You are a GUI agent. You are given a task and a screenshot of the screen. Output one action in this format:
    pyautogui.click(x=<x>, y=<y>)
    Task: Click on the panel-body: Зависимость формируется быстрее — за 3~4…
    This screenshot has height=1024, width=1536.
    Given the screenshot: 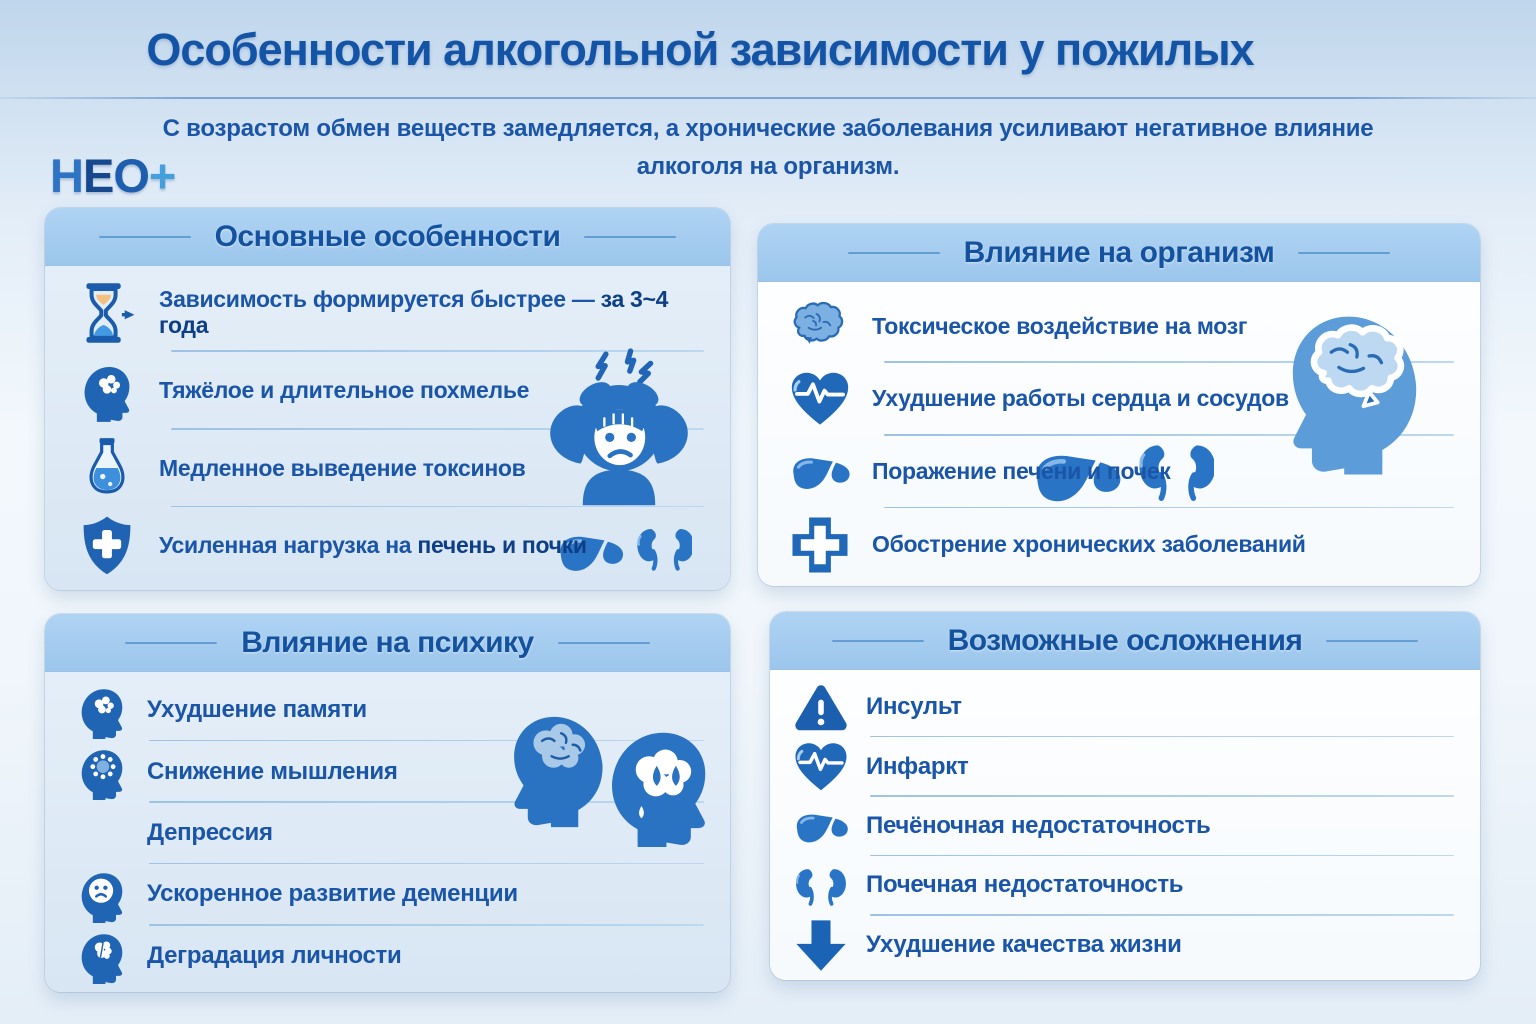 What is the action you would take?
    pyautogui.click(x=387, y=428)
    